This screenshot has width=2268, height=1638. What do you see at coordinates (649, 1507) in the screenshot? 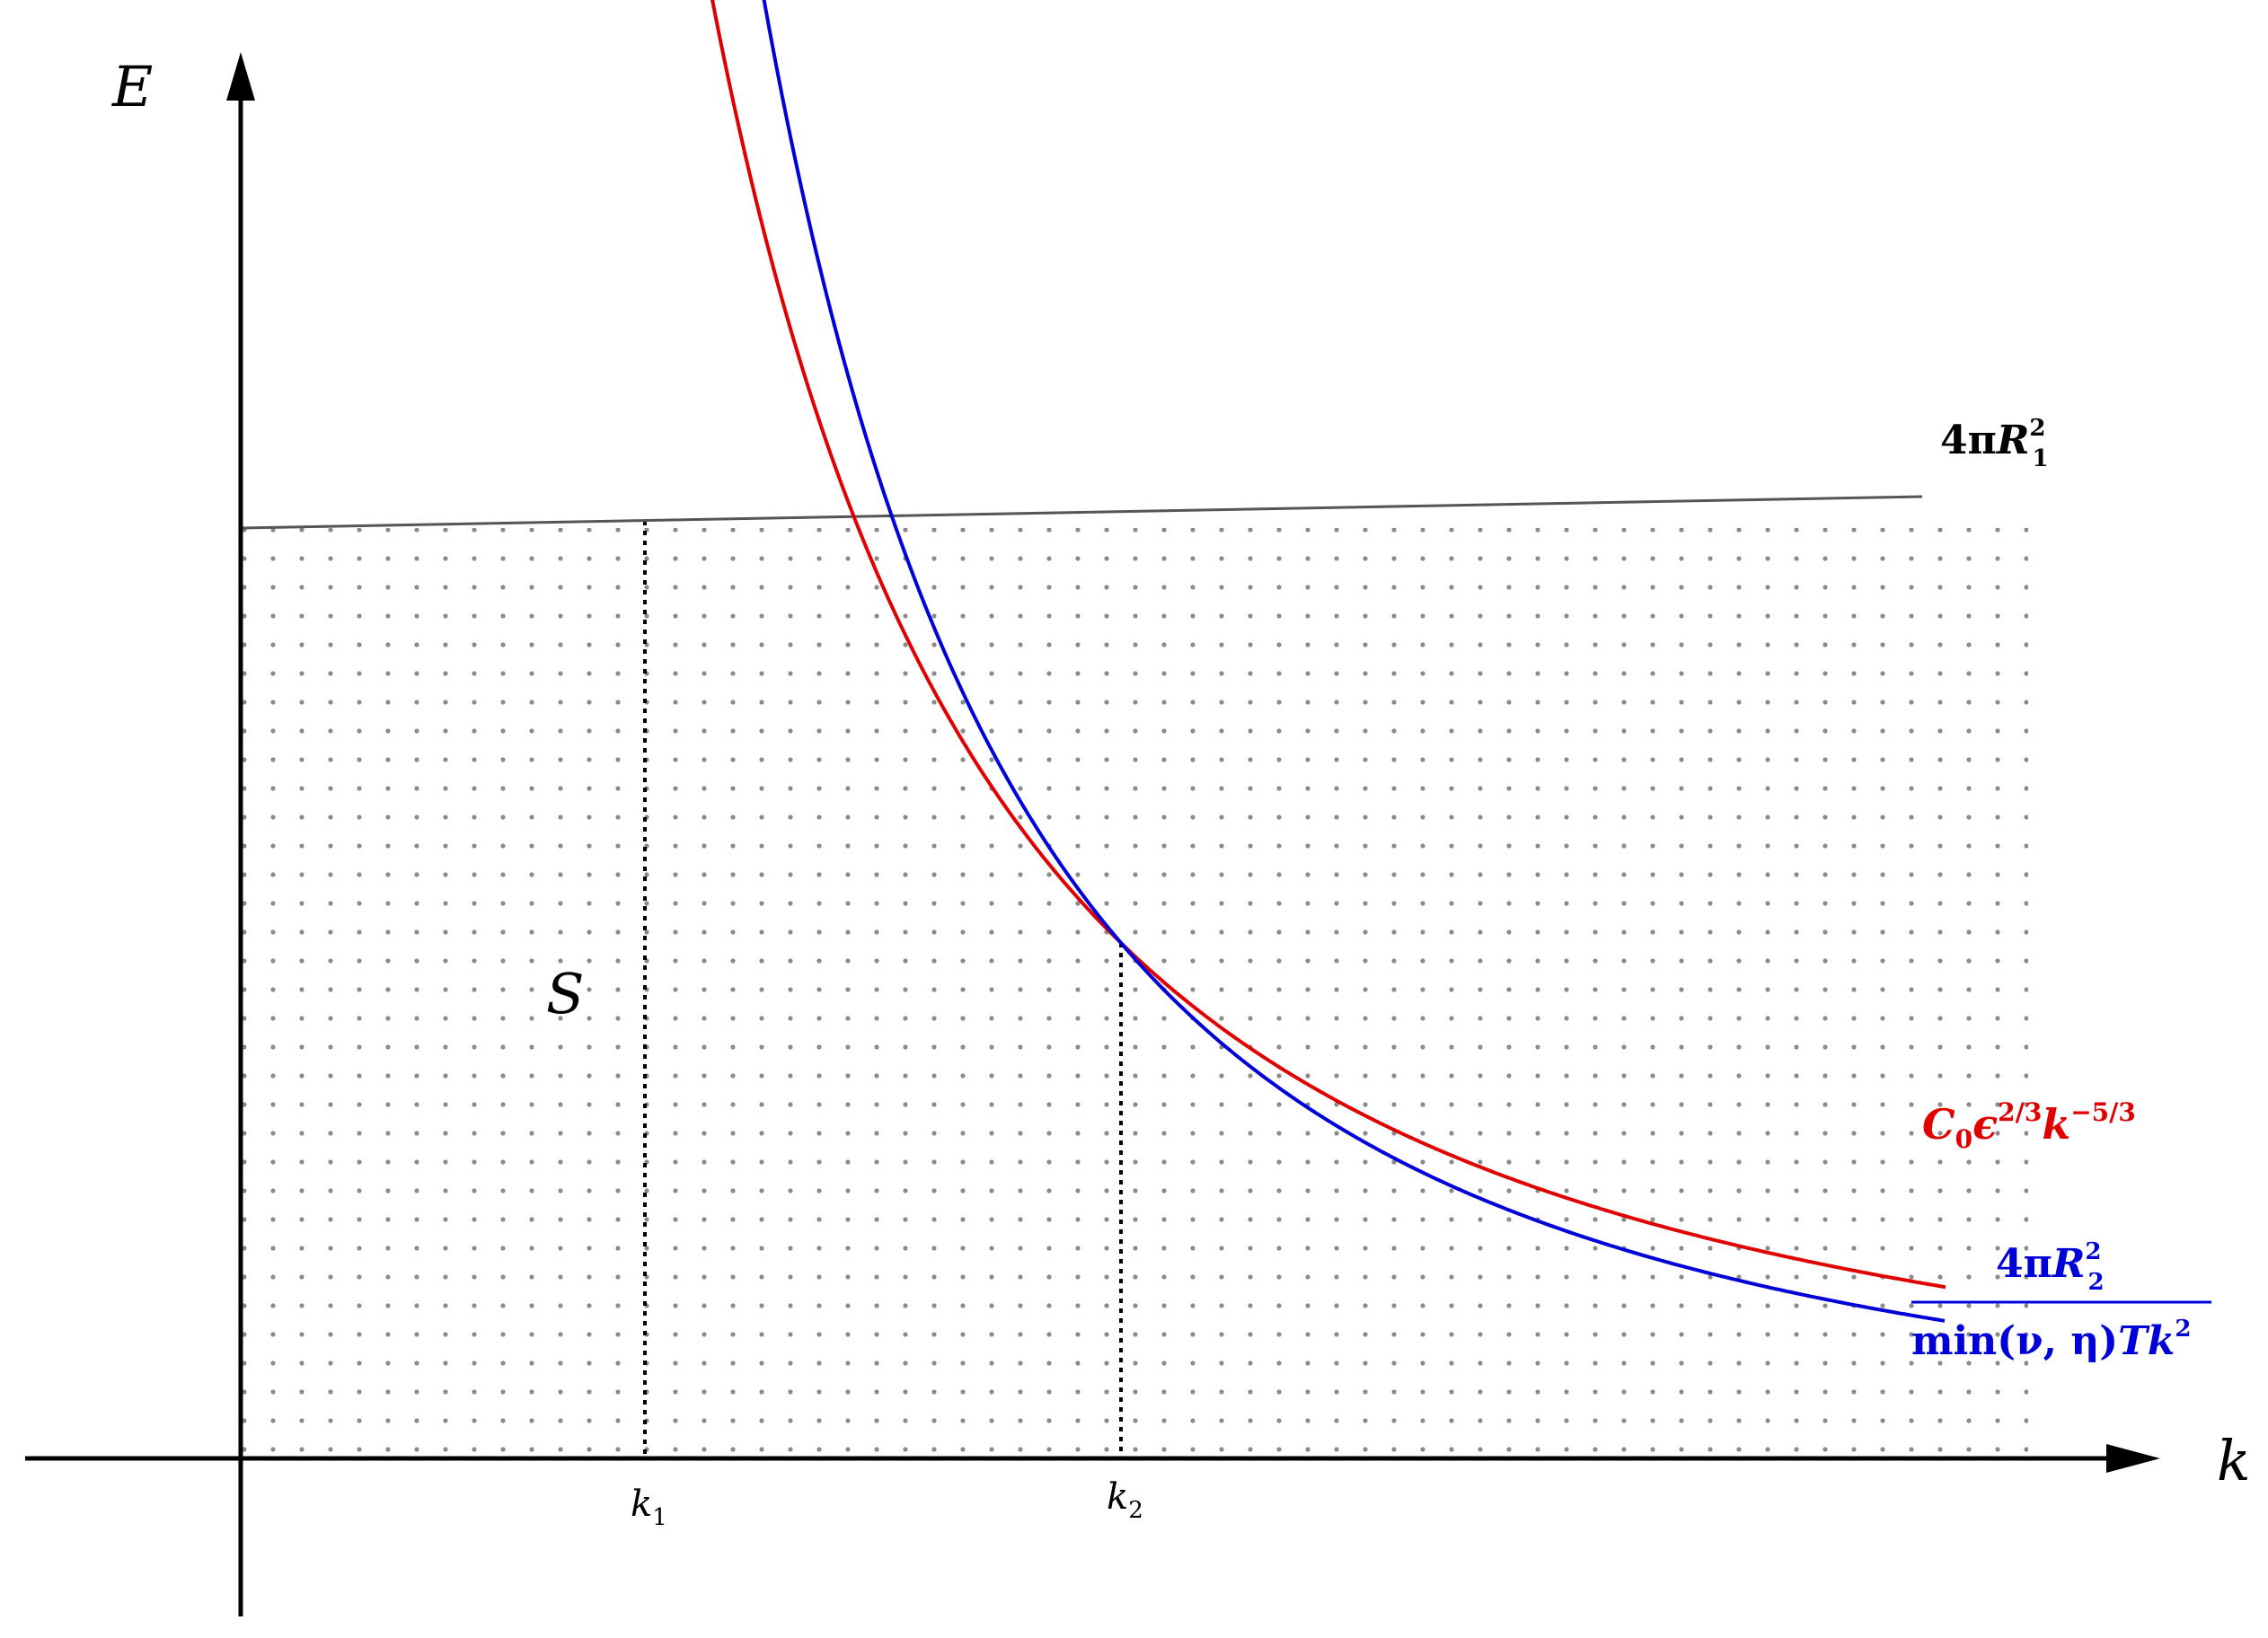
I see `tick-label-k1: k1` at bounding box center [649, 1507].